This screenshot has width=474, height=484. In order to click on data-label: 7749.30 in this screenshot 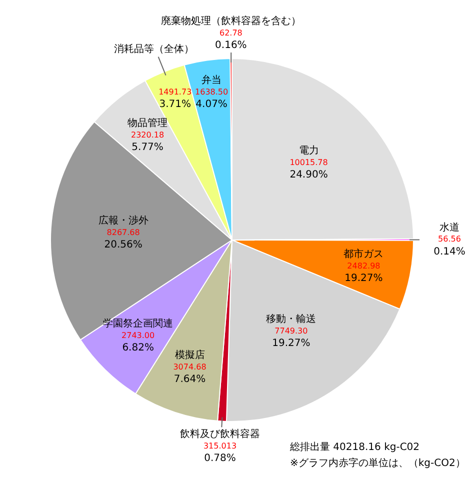, I will do `click(291, 331)`.